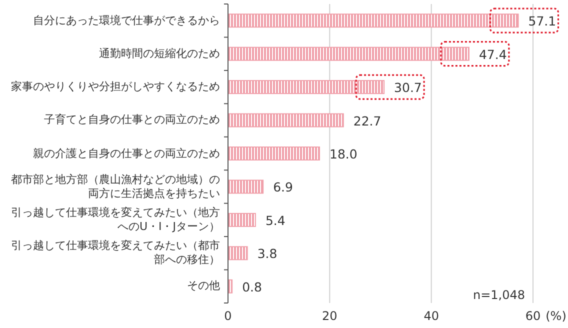 This screenshot has width=568, height=328. Describe the element at coordinates (344, 154) in the screenshot. I see `data-label: 18.0` at that location.